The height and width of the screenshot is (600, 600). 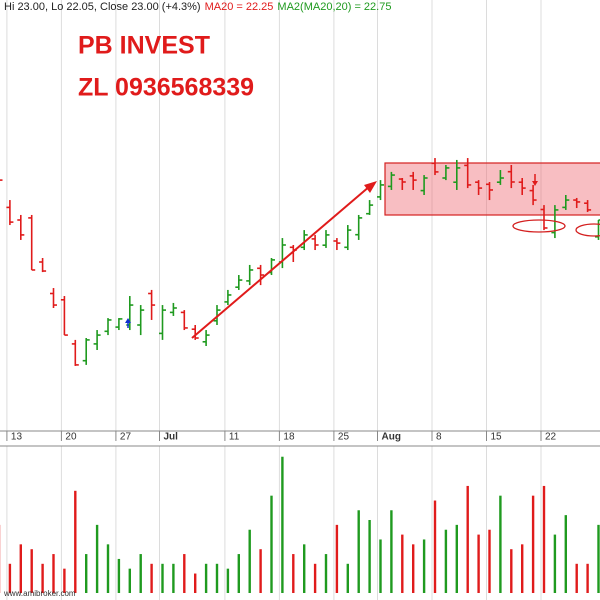 I want to click on x-tick-label: 11, so click(x=234, y=437).